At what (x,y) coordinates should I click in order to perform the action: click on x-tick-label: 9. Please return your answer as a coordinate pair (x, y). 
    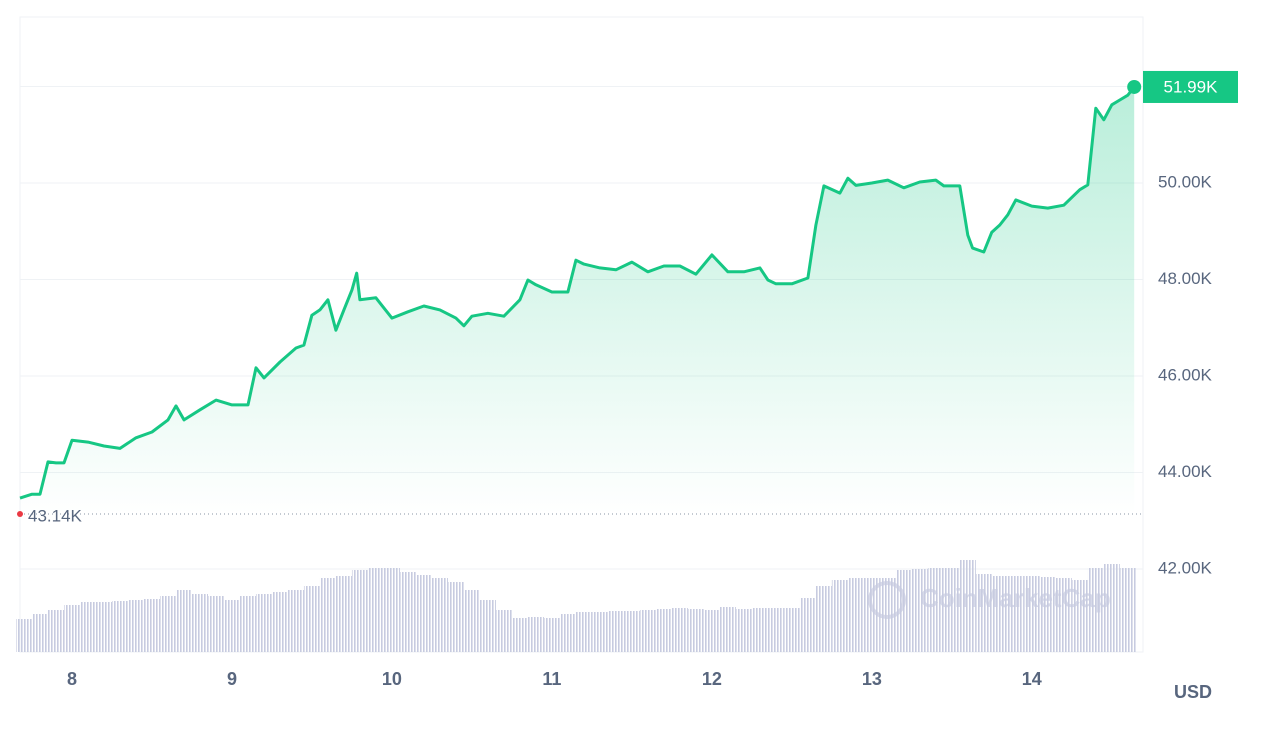
    Looking at the image, I should click on (232, 679).